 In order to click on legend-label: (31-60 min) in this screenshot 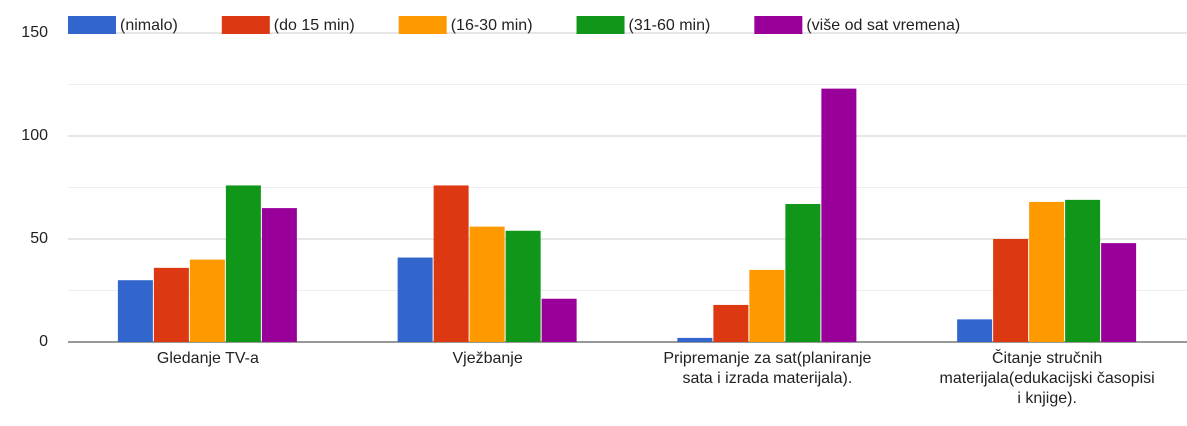, I will do `click(670, 25)`.